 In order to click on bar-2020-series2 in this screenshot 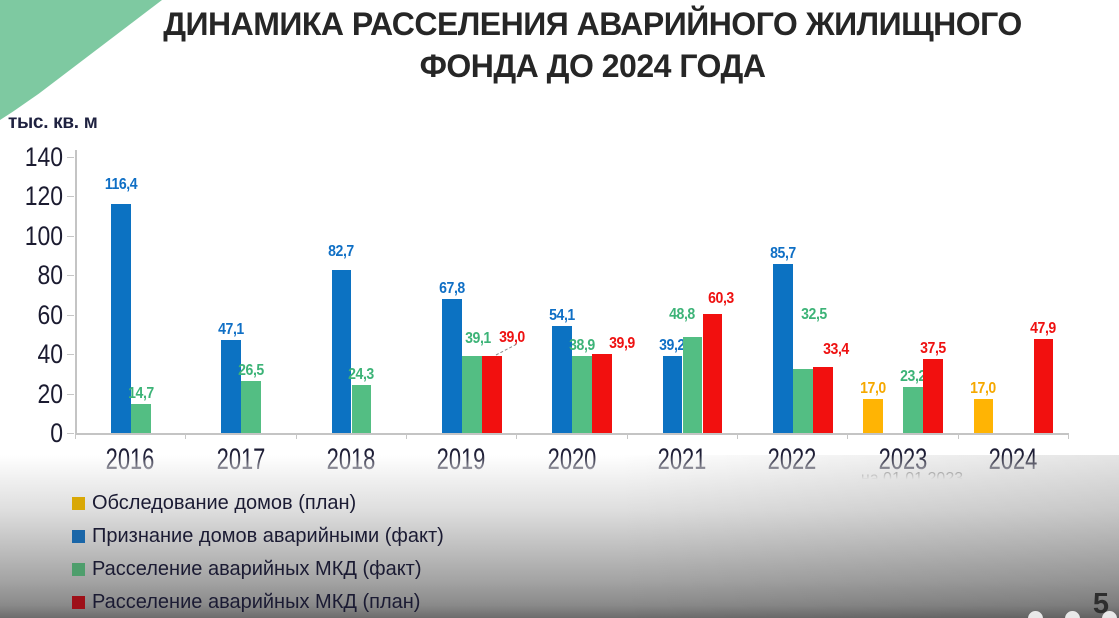, I will do `click(582, 394)`.